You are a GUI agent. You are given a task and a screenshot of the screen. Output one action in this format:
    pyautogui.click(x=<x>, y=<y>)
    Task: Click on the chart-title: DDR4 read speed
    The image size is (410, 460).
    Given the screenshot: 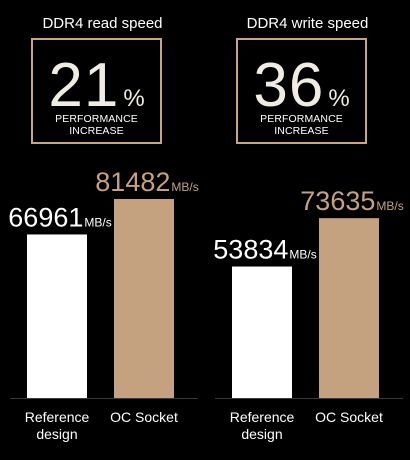 What is the action you would take?
    pyautogui.click(x=102, y=23)
    